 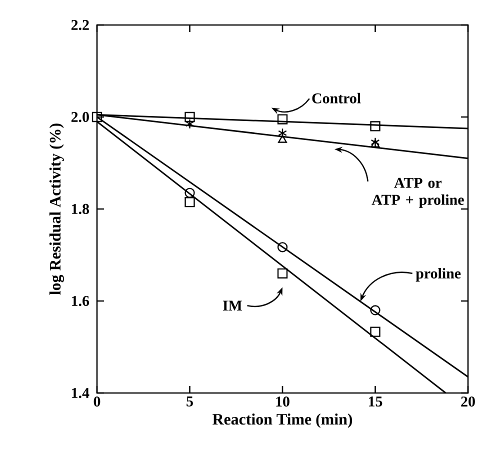 What do you see at coordinates (468, 401) in the screenshot?
I see `x-tick-label: 20` at bounding box center [468, 401].